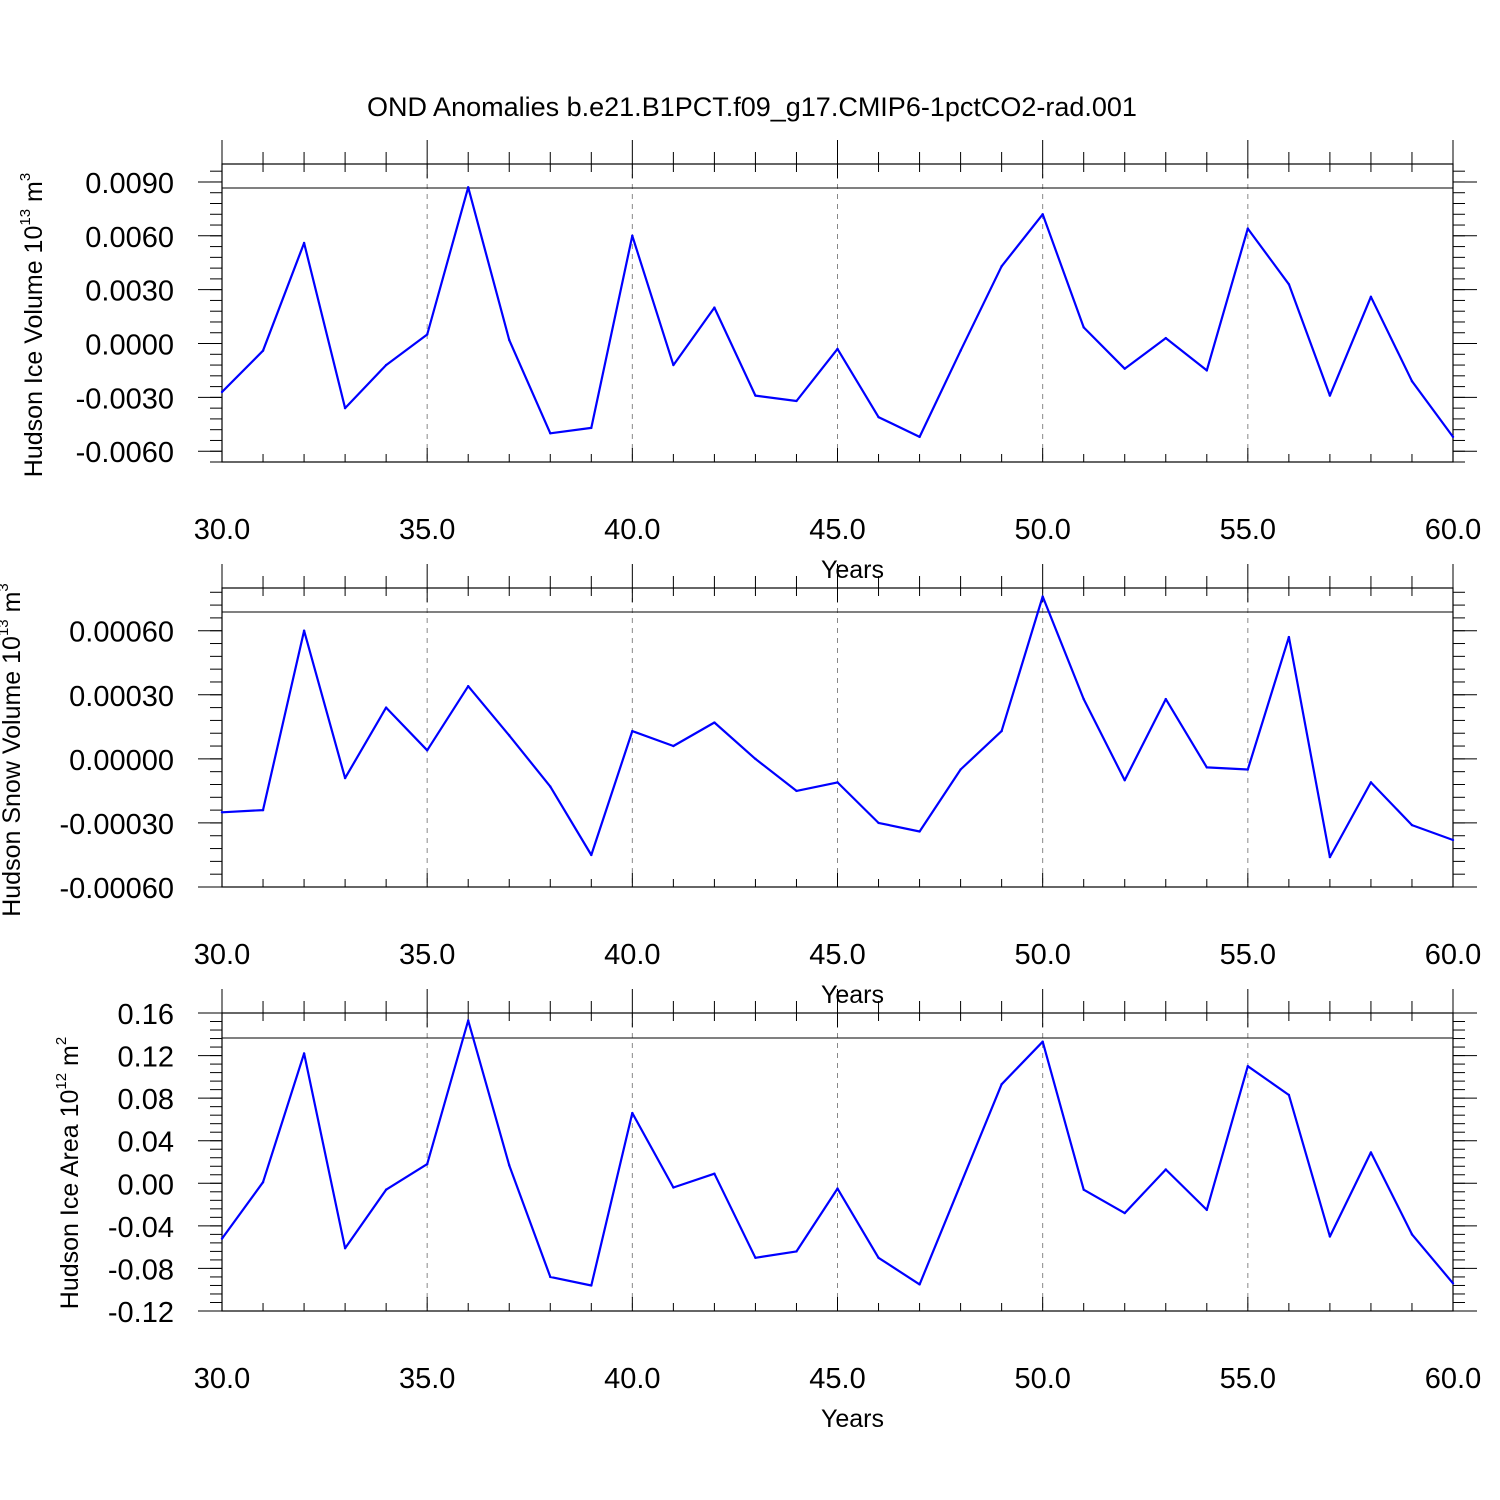  I want to click on y-tick-label: 0.12, so click(146, 1058).